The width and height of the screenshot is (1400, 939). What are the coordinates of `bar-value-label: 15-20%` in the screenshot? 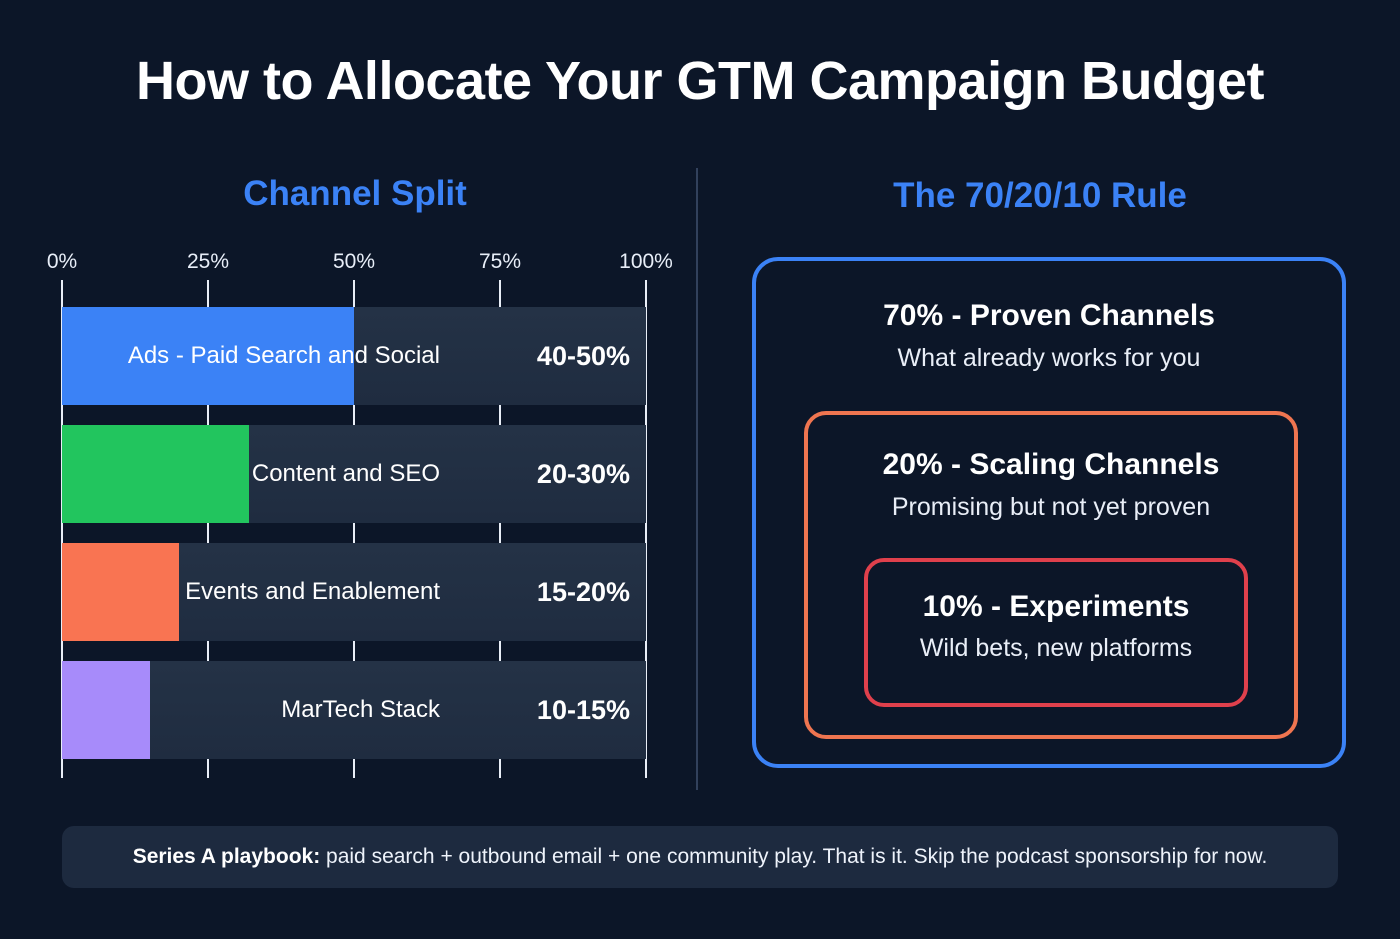 It's located at (583, 591).